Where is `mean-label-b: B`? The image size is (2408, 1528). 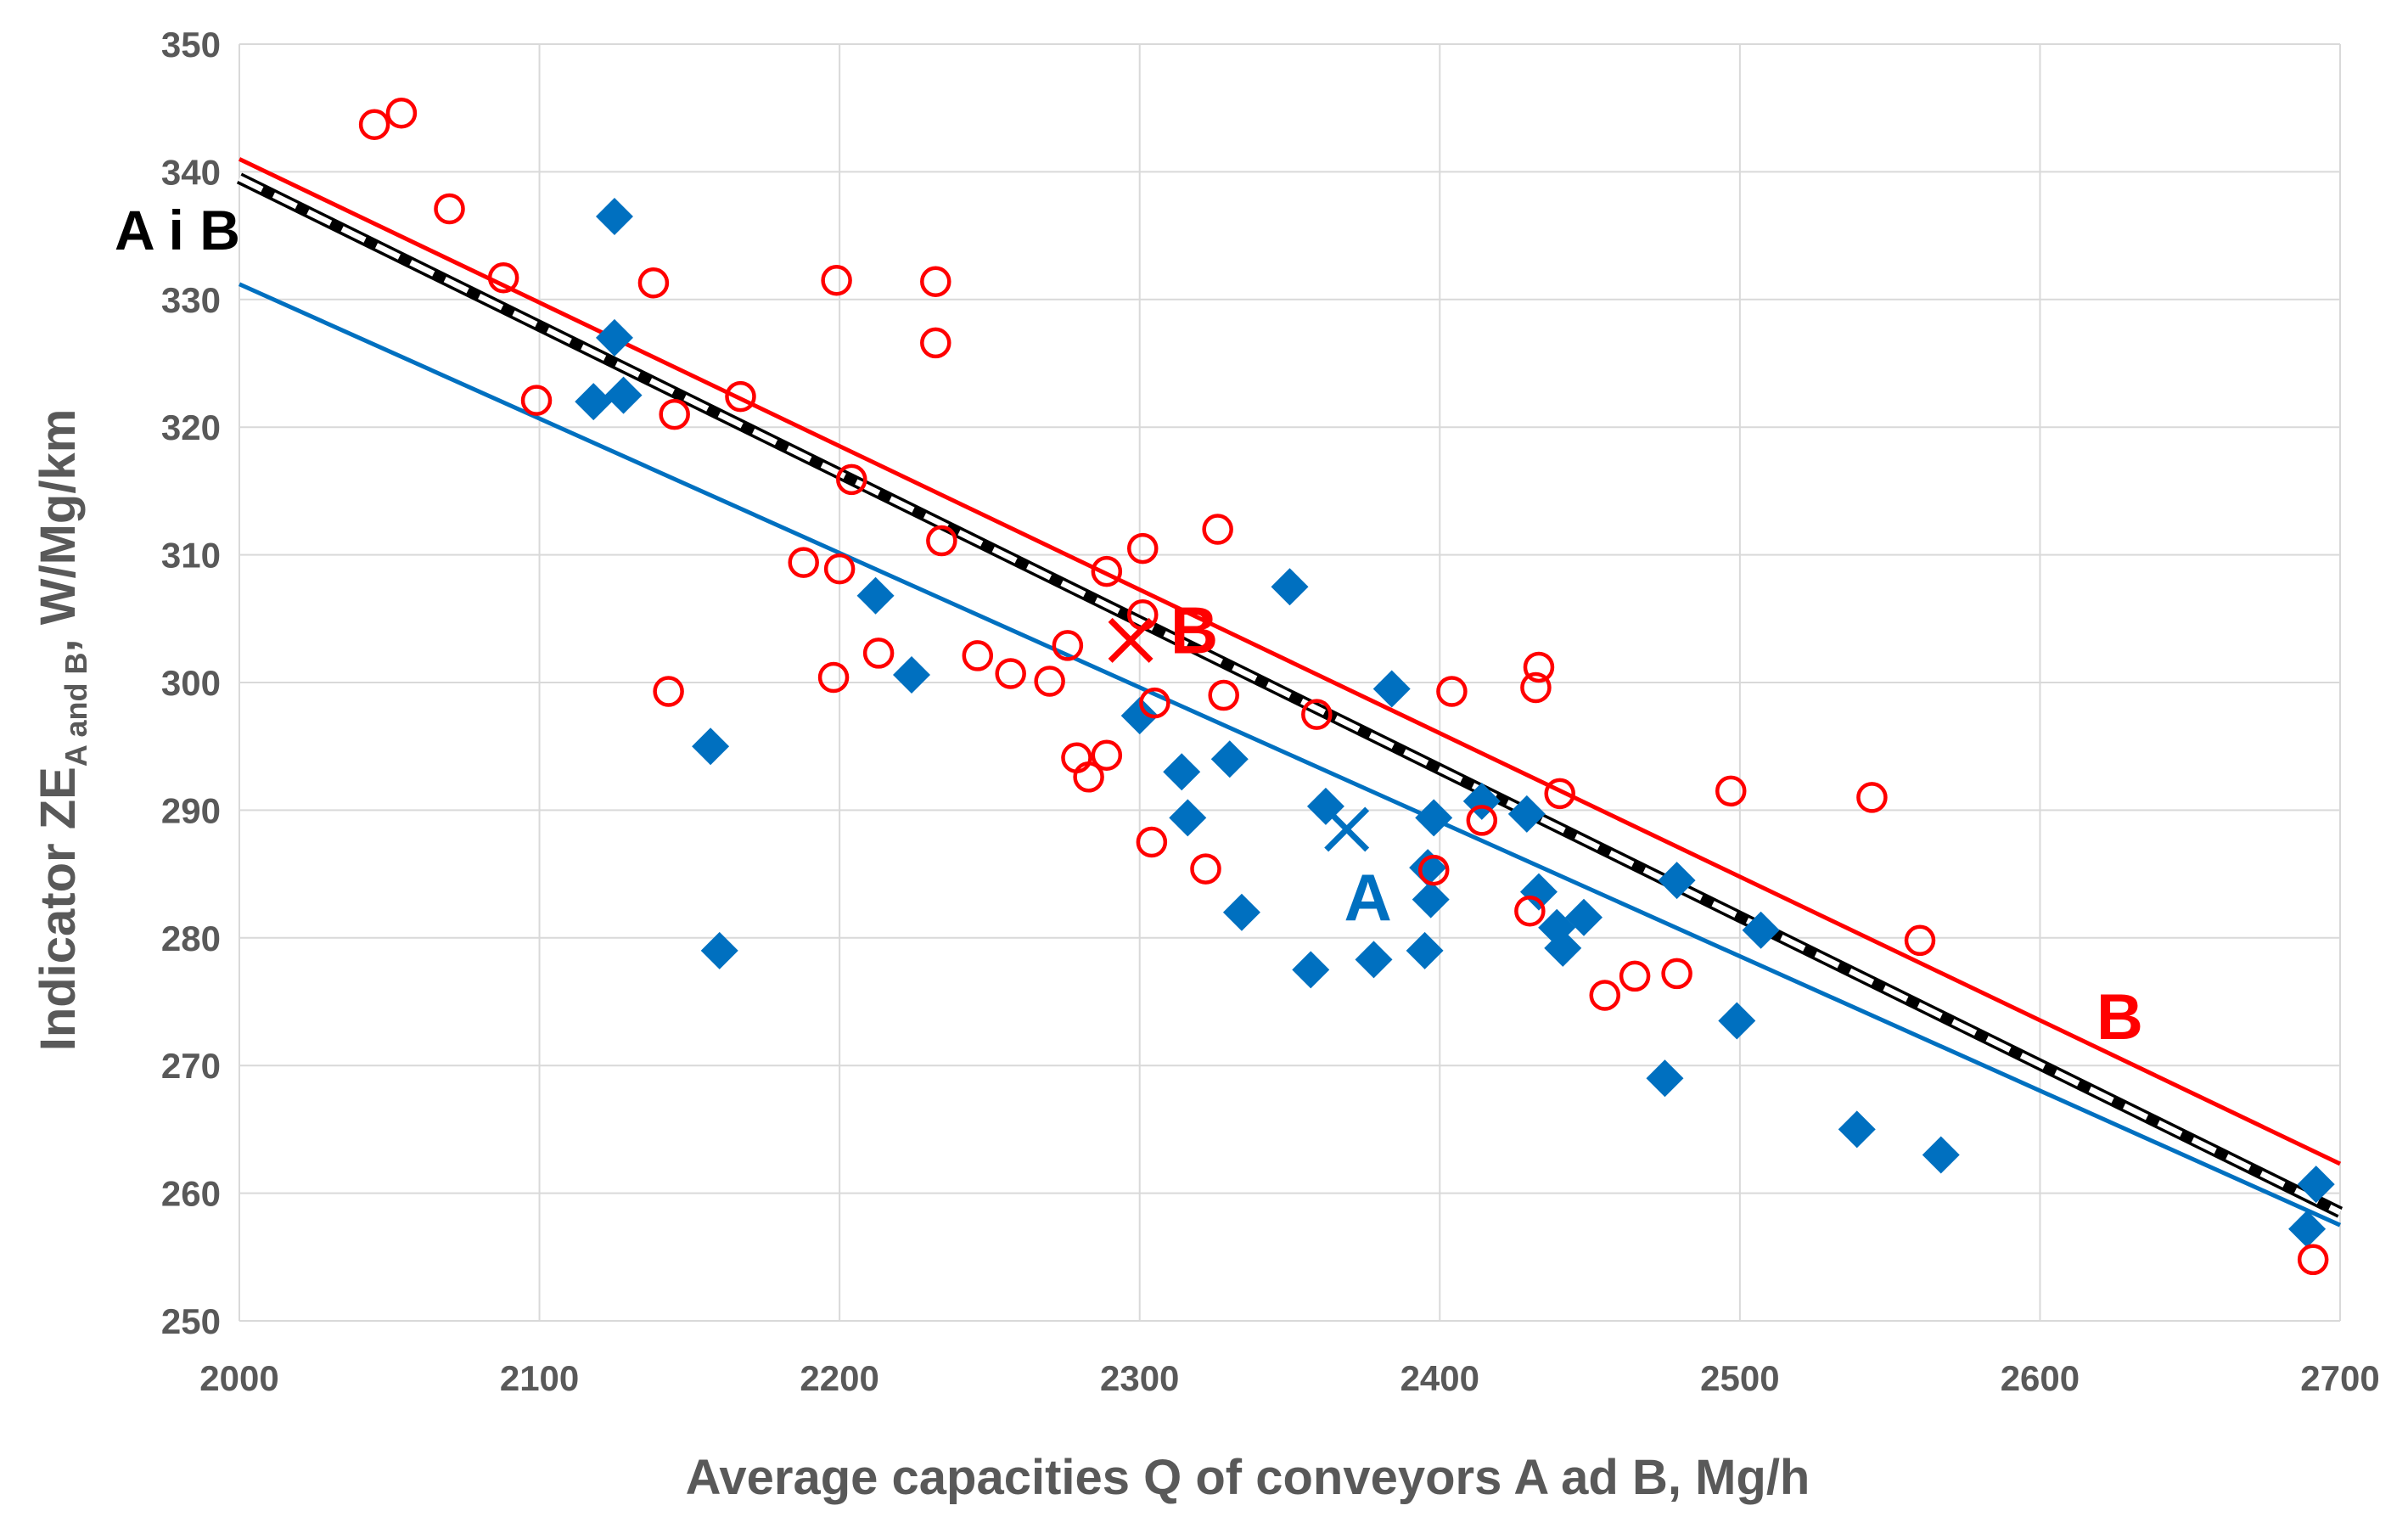
mean-label-b: B is located at coordinates (1194, 630).